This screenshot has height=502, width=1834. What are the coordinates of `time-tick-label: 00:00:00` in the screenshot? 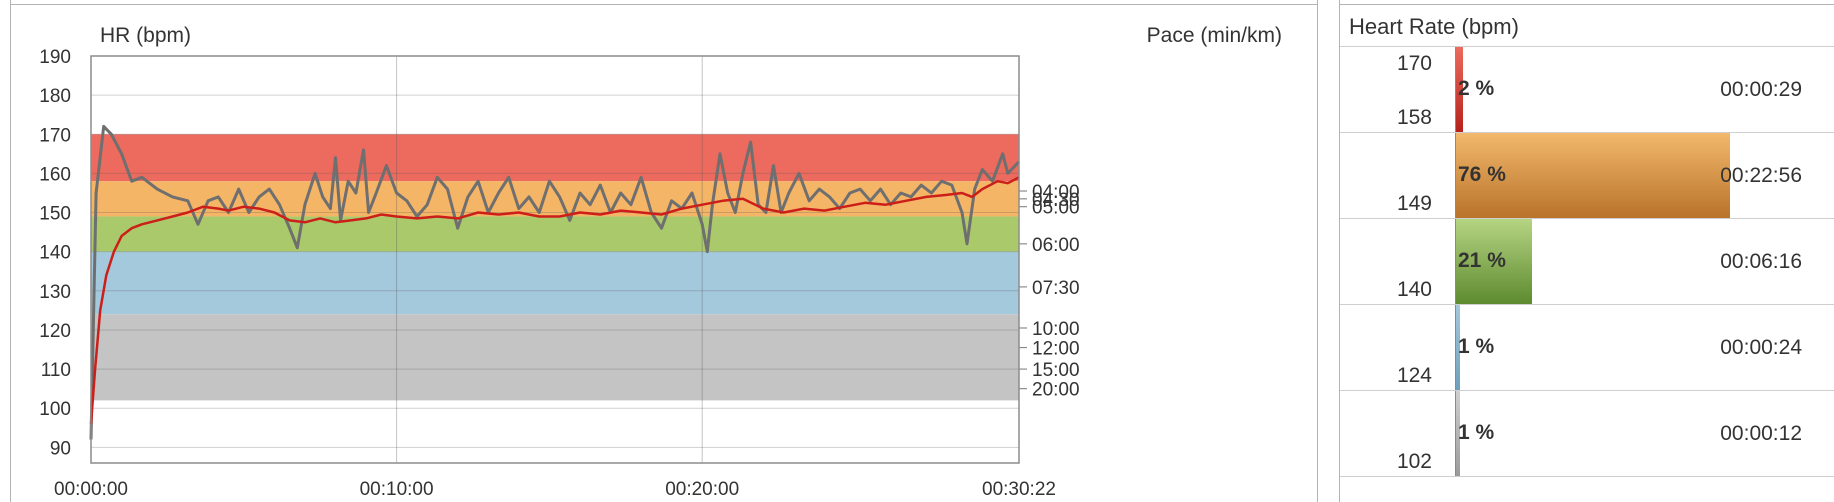 It's located at (91, 489).